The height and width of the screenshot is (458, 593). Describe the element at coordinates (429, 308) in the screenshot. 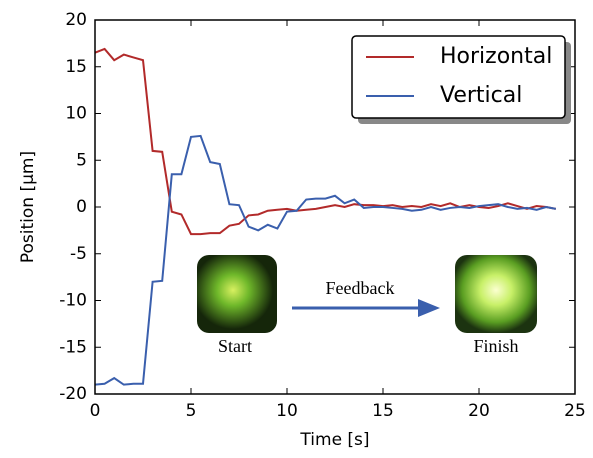

I see `arrow-head` at that location.